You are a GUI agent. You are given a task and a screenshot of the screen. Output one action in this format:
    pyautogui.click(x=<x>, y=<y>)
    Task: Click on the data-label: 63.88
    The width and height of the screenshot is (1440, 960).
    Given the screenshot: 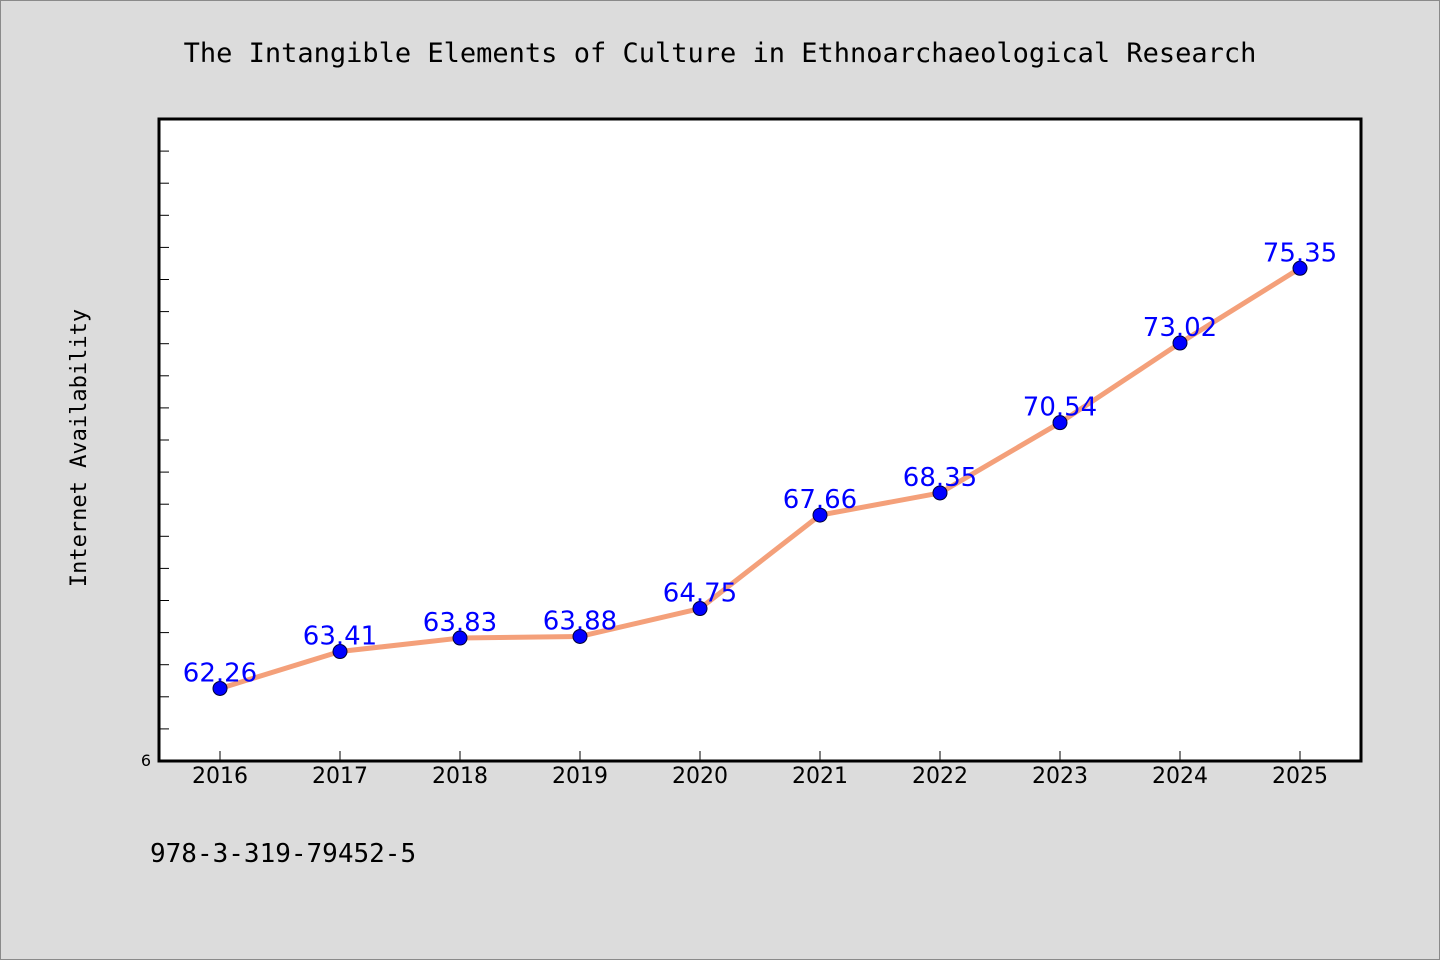 What is the action you would take?
    pyautogui.click(x=580, y=621)
    